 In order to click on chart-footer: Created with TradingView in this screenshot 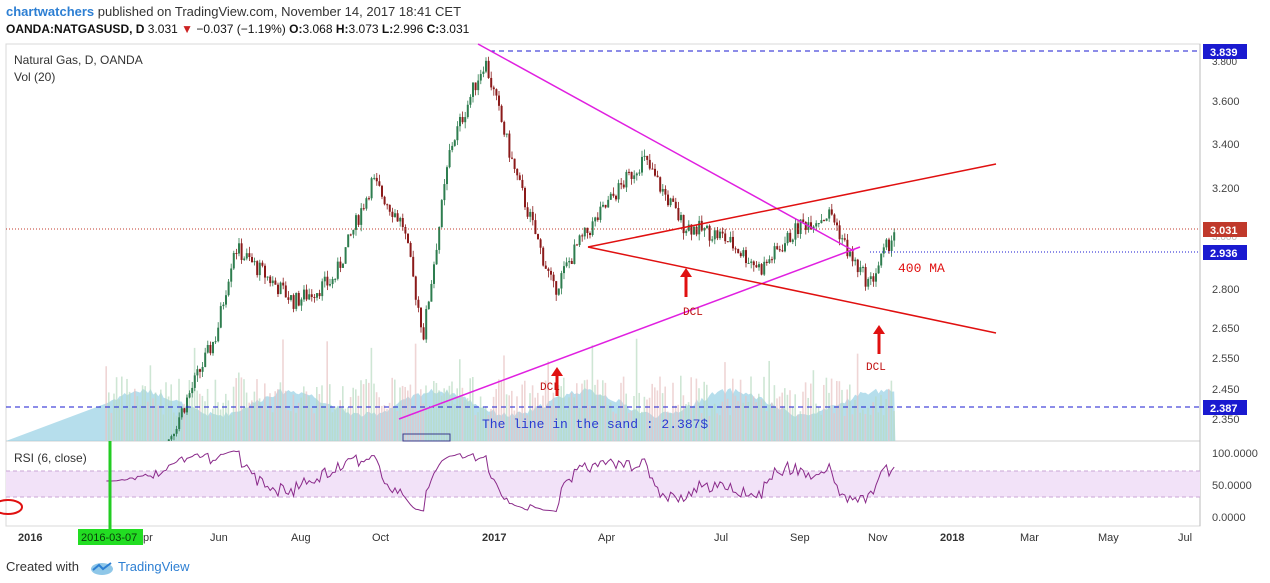, I will do `click(635, 569)`.